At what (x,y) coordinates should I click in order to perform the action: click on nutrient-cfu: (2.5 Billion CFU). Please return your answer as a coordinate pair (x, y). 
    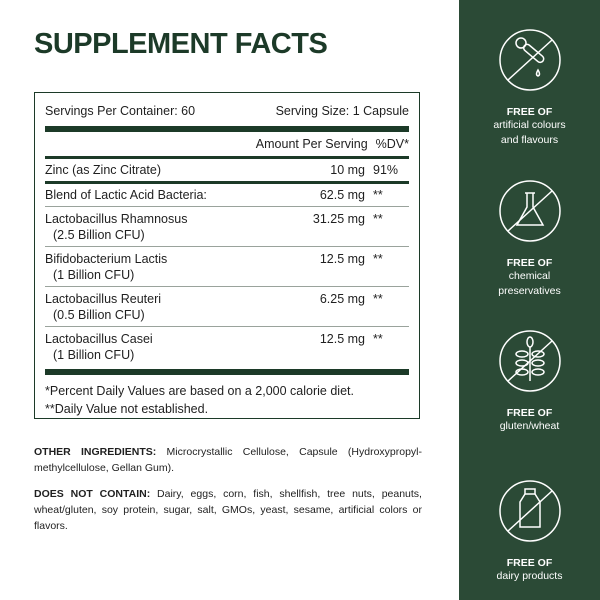
    Looking at the image, I should click on (99, 235).